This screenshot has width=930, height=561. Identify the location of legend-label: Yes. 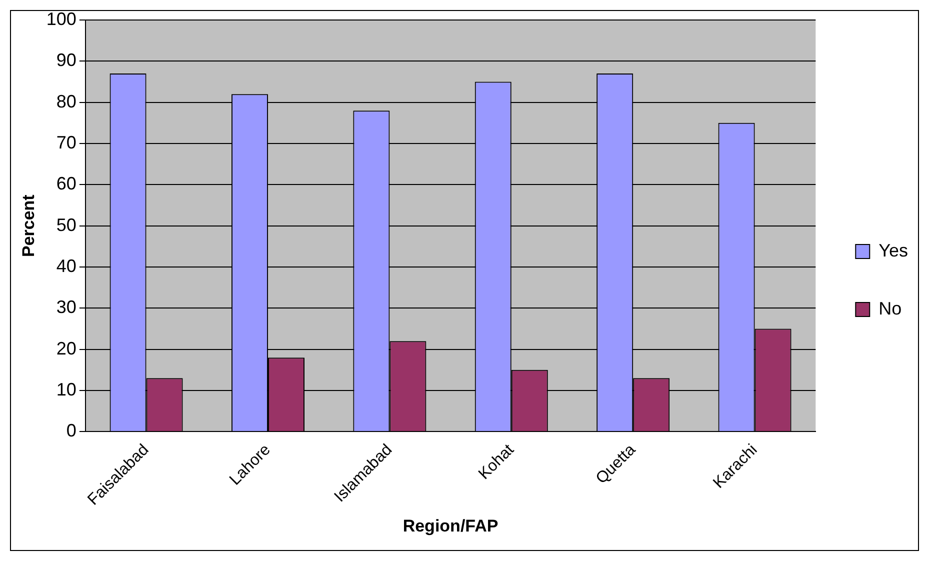
(893, 250).